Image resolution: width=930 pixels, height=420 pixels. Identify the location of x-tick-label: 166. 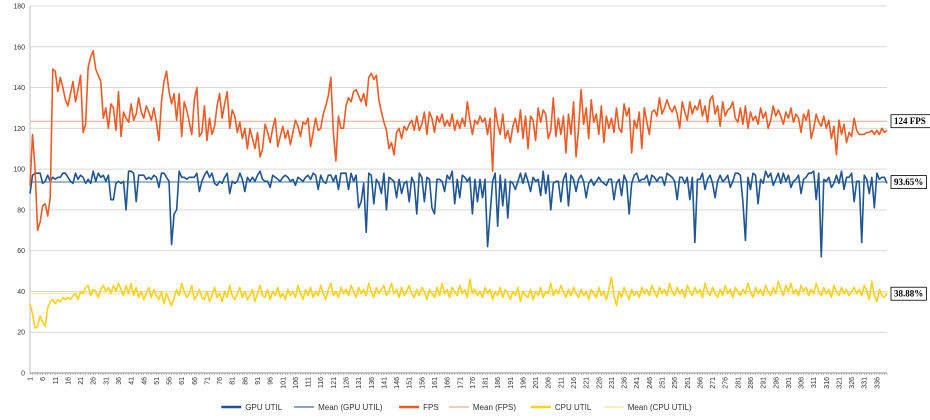
(448, 383).